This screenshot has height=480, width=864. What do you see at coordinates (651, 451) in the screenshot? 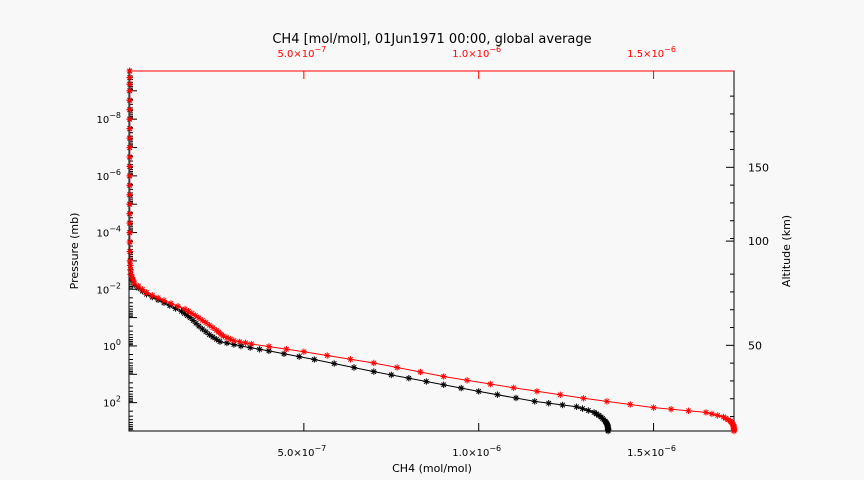
I see `x-tick-label-2: 1.5×10⁻⁶` at bounding box center [651, 451].